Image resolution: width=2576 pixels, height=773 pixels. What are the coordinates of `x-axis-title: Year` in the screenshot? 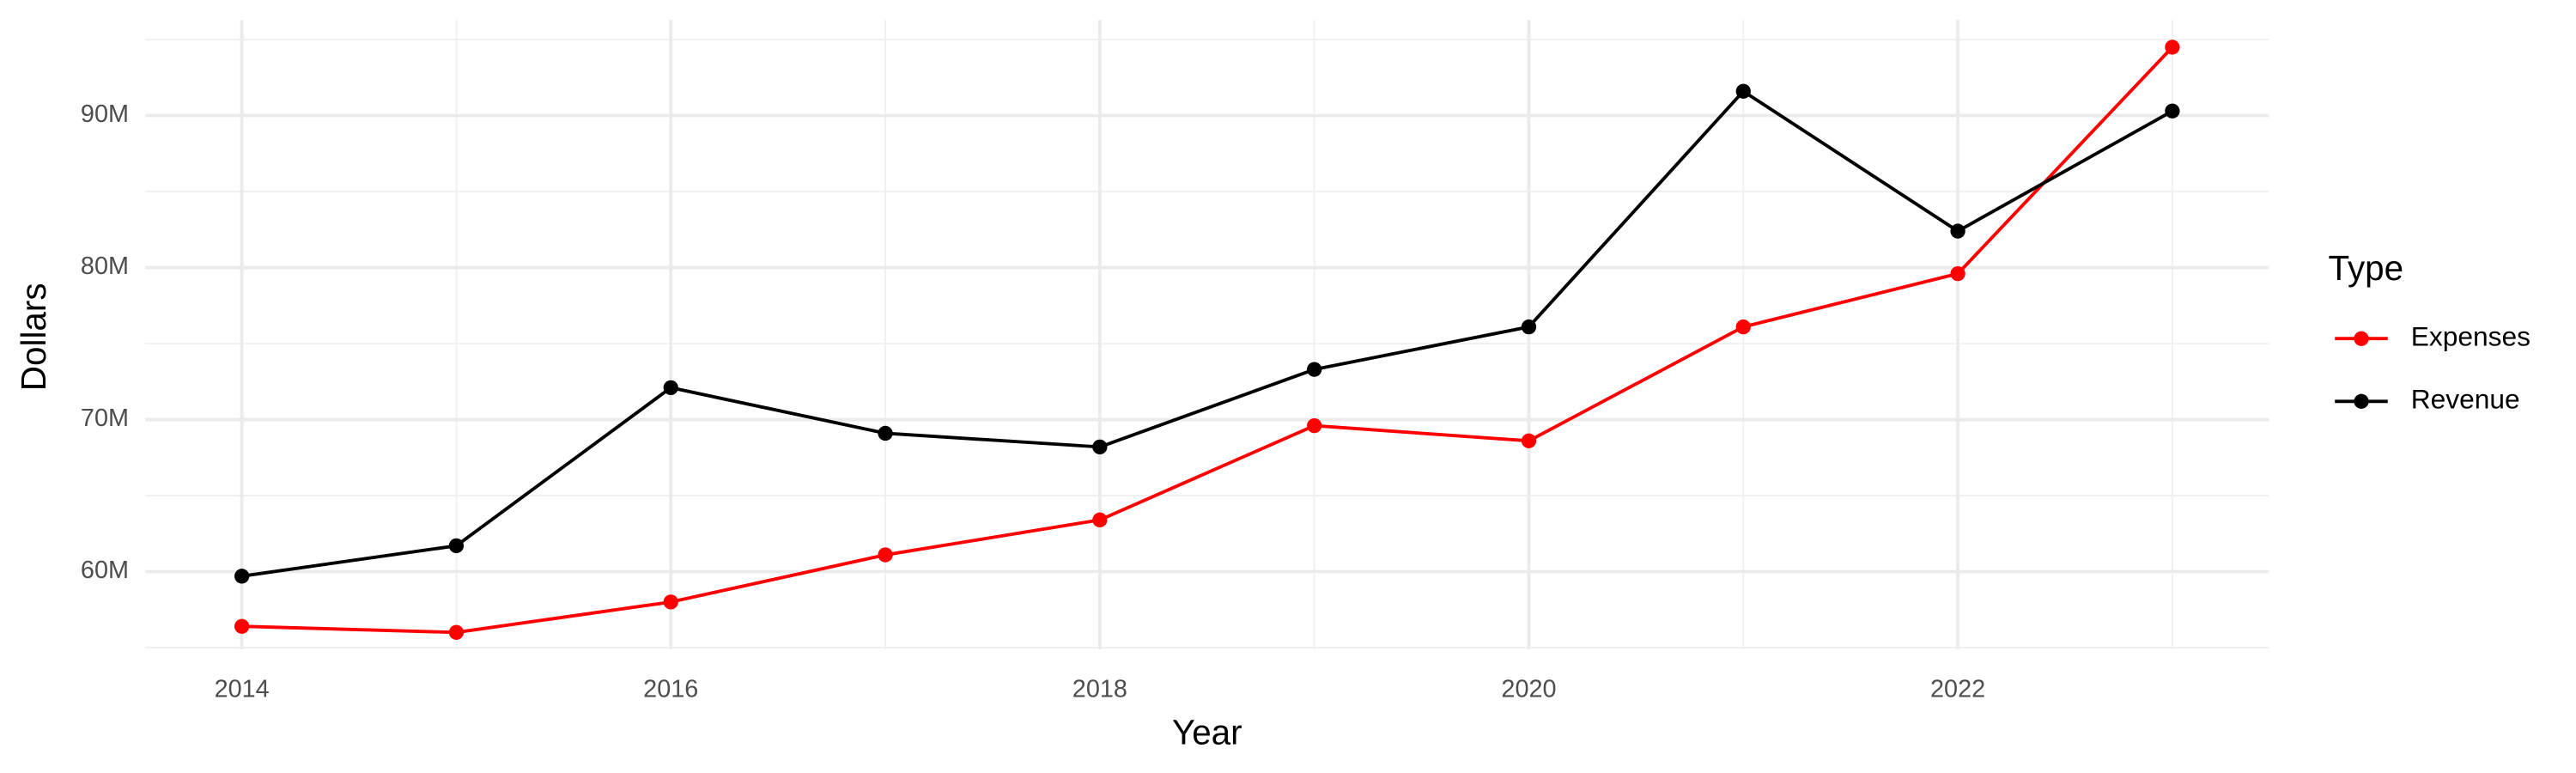 It's located at (1207, 732).